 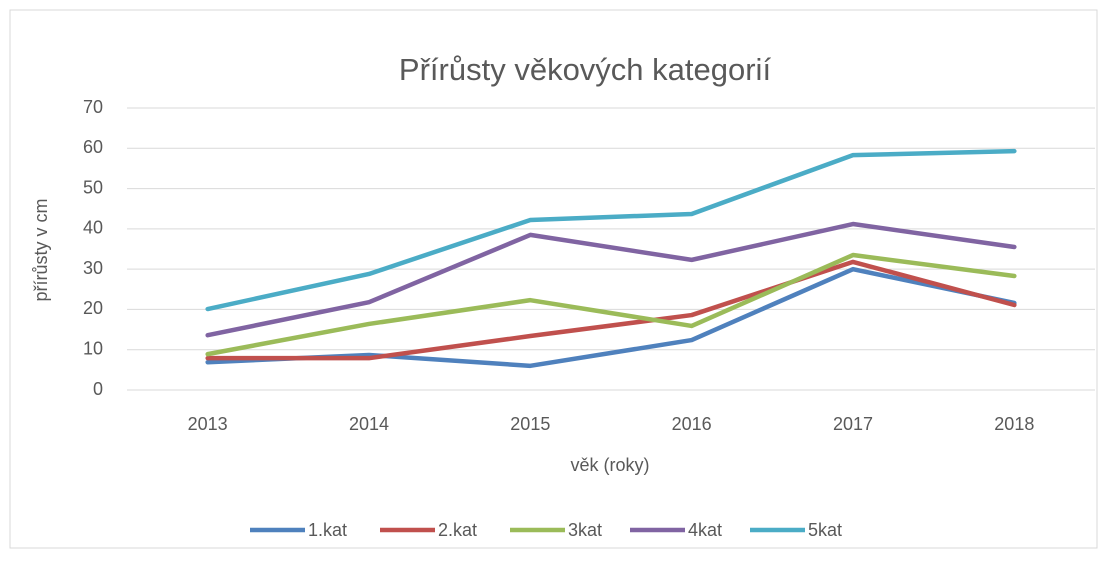 I want to click on x-tick-label: 2018, so click(x=1014, y=424).